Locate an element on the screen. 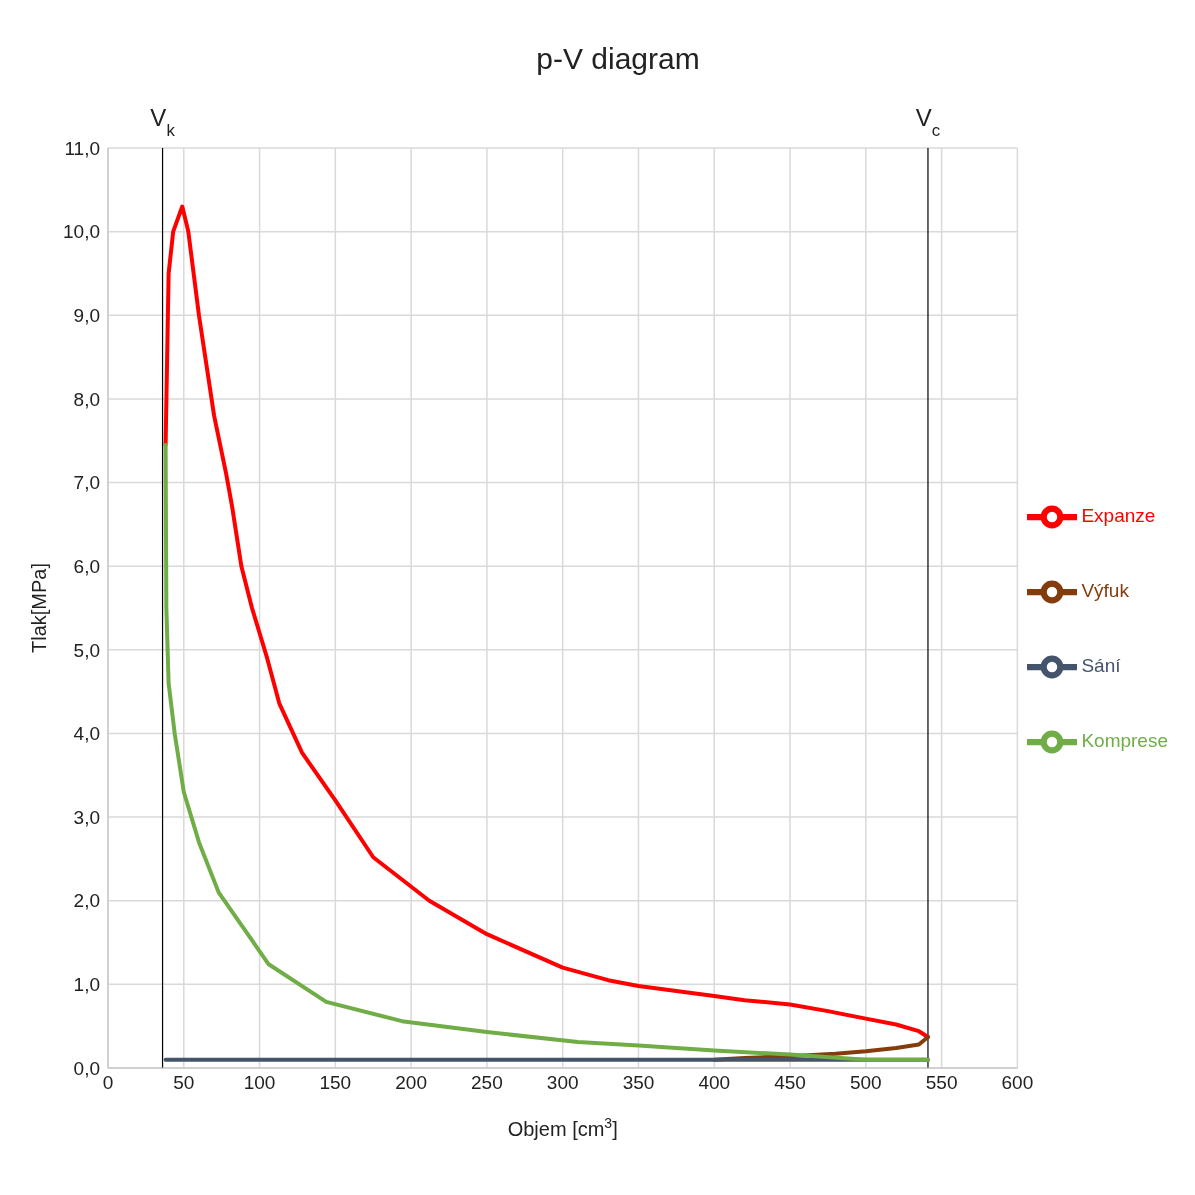 The image size is (1195, 1195). y-tick-label: 3,0 is located at coordinates (86, 817).